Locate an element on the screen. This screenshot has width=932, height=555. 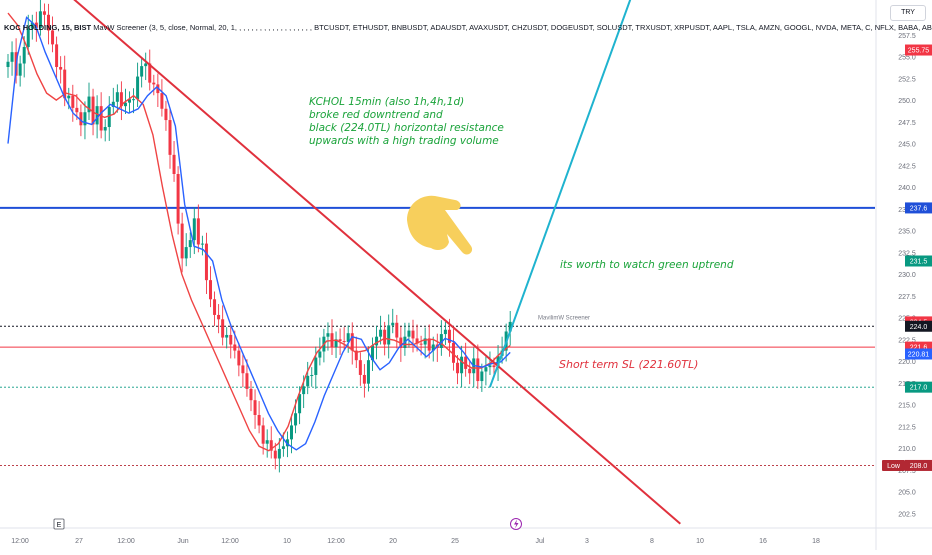
price-badge-bg-208.0 is located at coordinates (918, 465).